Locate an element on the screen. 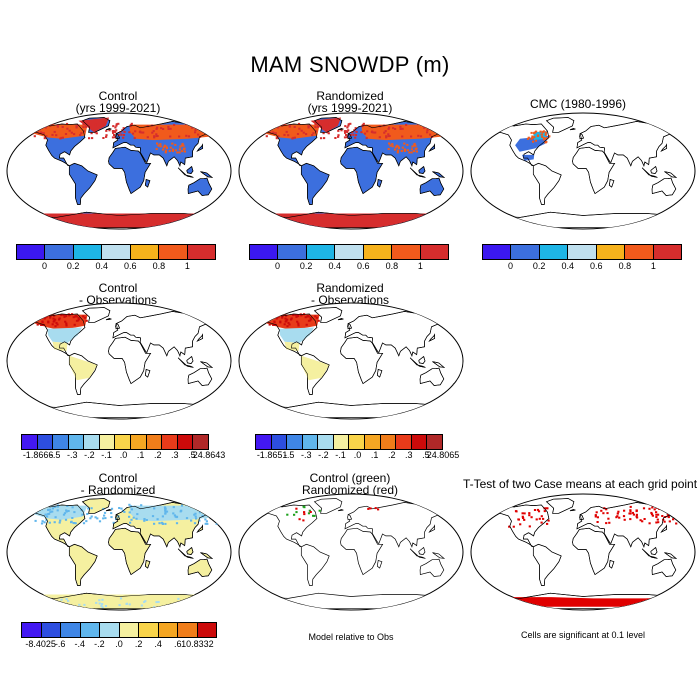 This screenshot has width=700, height=700. colorbar-tick-label: 0.4 is located at coordinates (334, 266).